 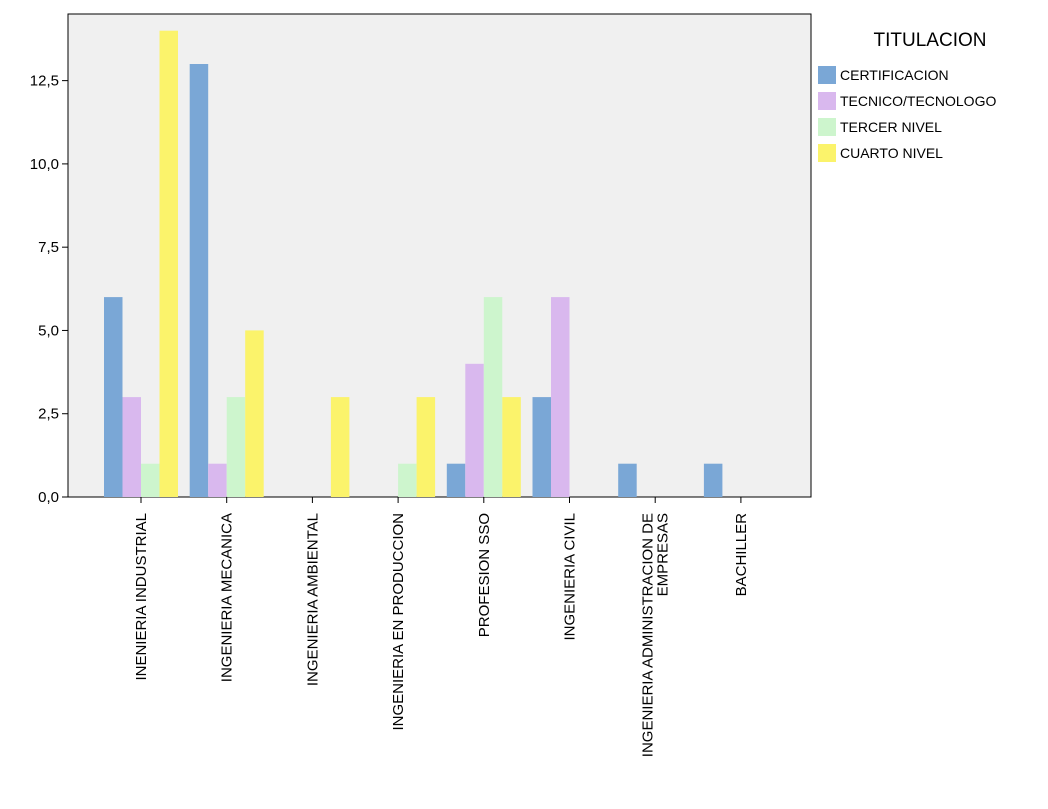 What do you see at coordinates (49, 289) in the screenshot?
I see `y-axis: 0,0 2,5 5,0 7,5 10,0 12,5` at bounding box center [49, 289].